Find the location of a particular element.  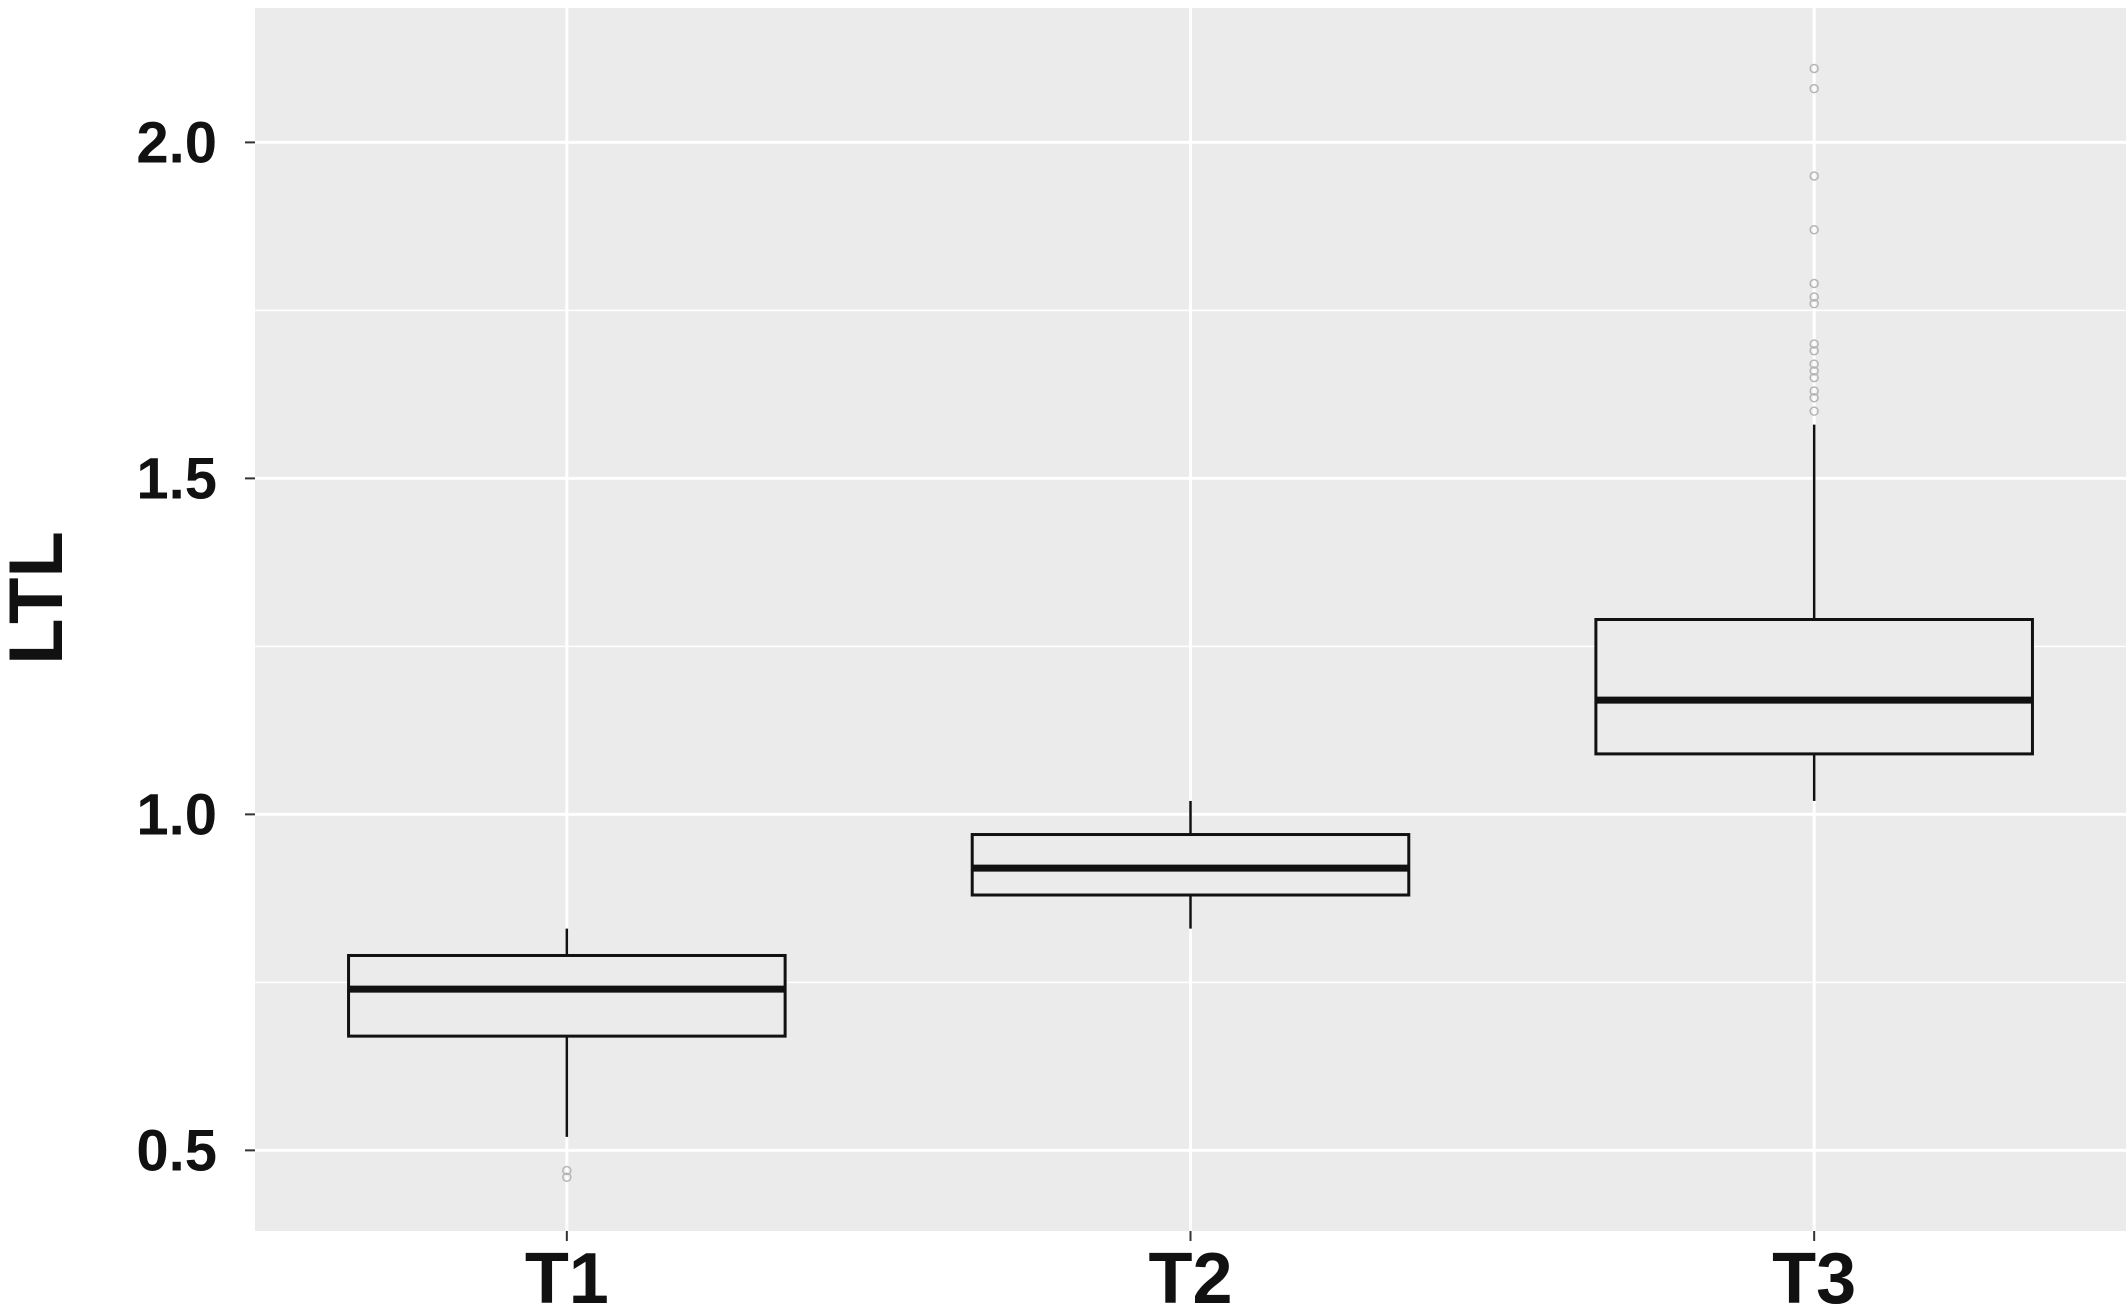

x-tick-label: T2 is located at coordinates (1190, 1275).